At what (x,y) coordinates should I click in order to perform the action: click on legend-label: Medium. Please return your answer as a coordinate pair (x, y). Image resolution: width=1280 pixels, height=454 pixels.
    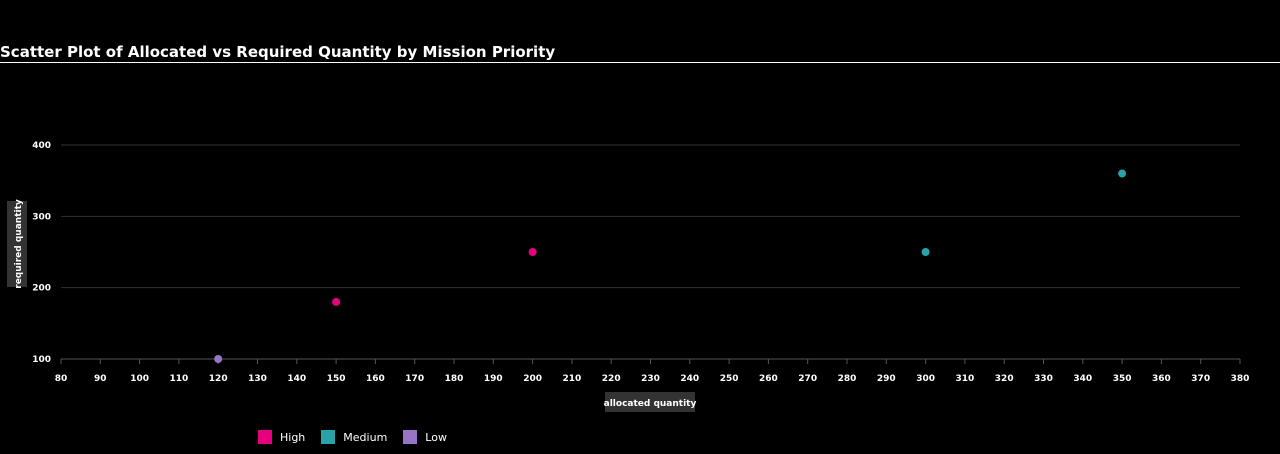
    Looking at the image, I should click on (365, 437).